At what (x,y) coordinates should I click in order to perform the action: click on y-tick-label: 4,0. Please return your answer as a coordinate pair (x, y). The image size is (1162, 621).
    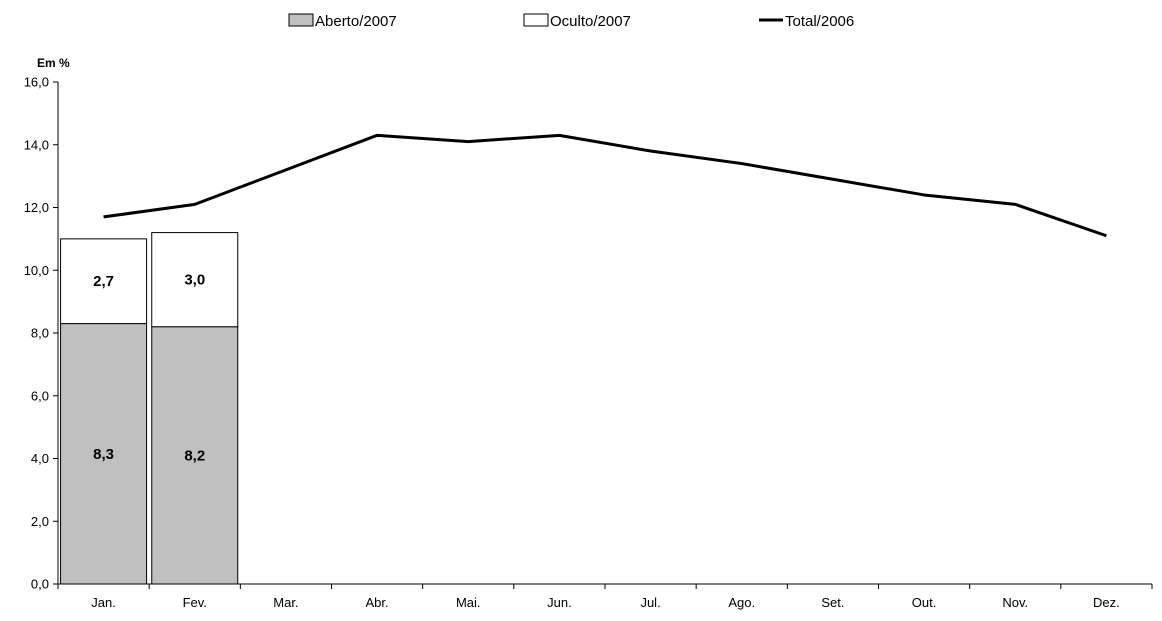
    Looking at the image, I should click on (40, 458).